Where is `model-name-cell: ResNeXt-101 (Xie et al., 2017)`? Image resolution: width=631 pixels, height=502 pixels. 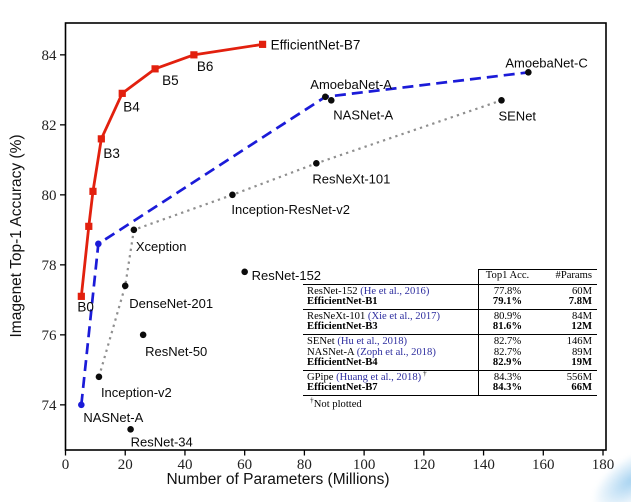
model-name-cell: ResNeXt-101 (Xie et al., 2017) is located at coordinates (391, 315).